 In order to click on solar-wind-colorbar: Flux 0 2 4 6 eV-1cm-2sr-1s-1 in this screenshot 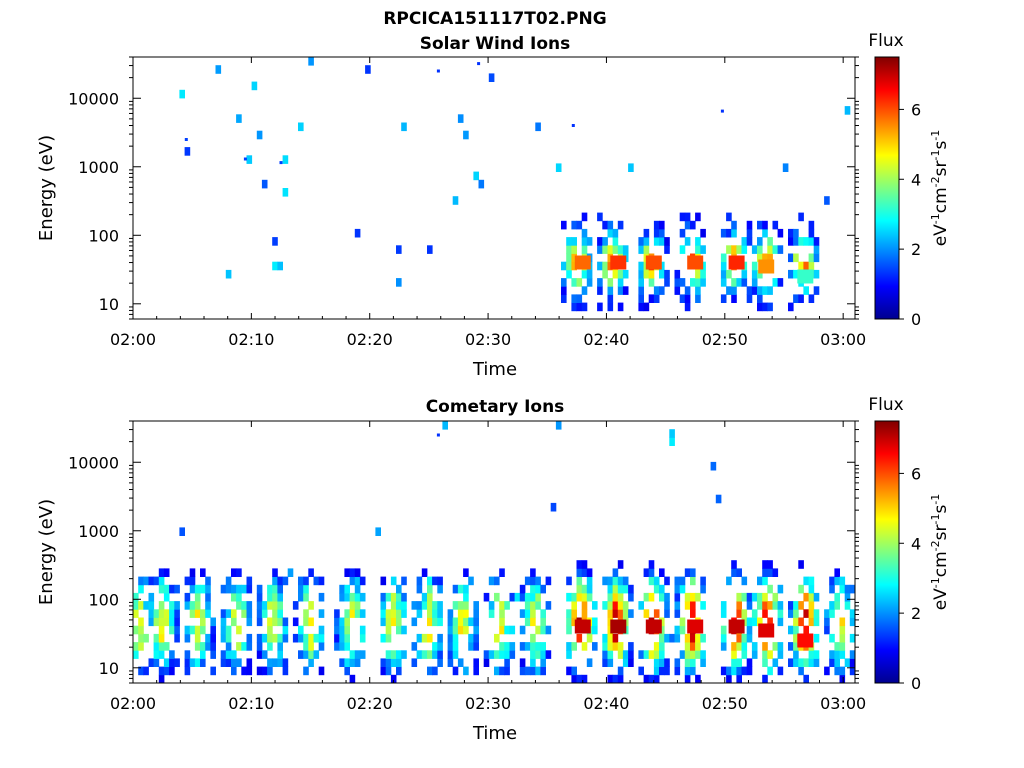, I will do `click(909, 180)`.